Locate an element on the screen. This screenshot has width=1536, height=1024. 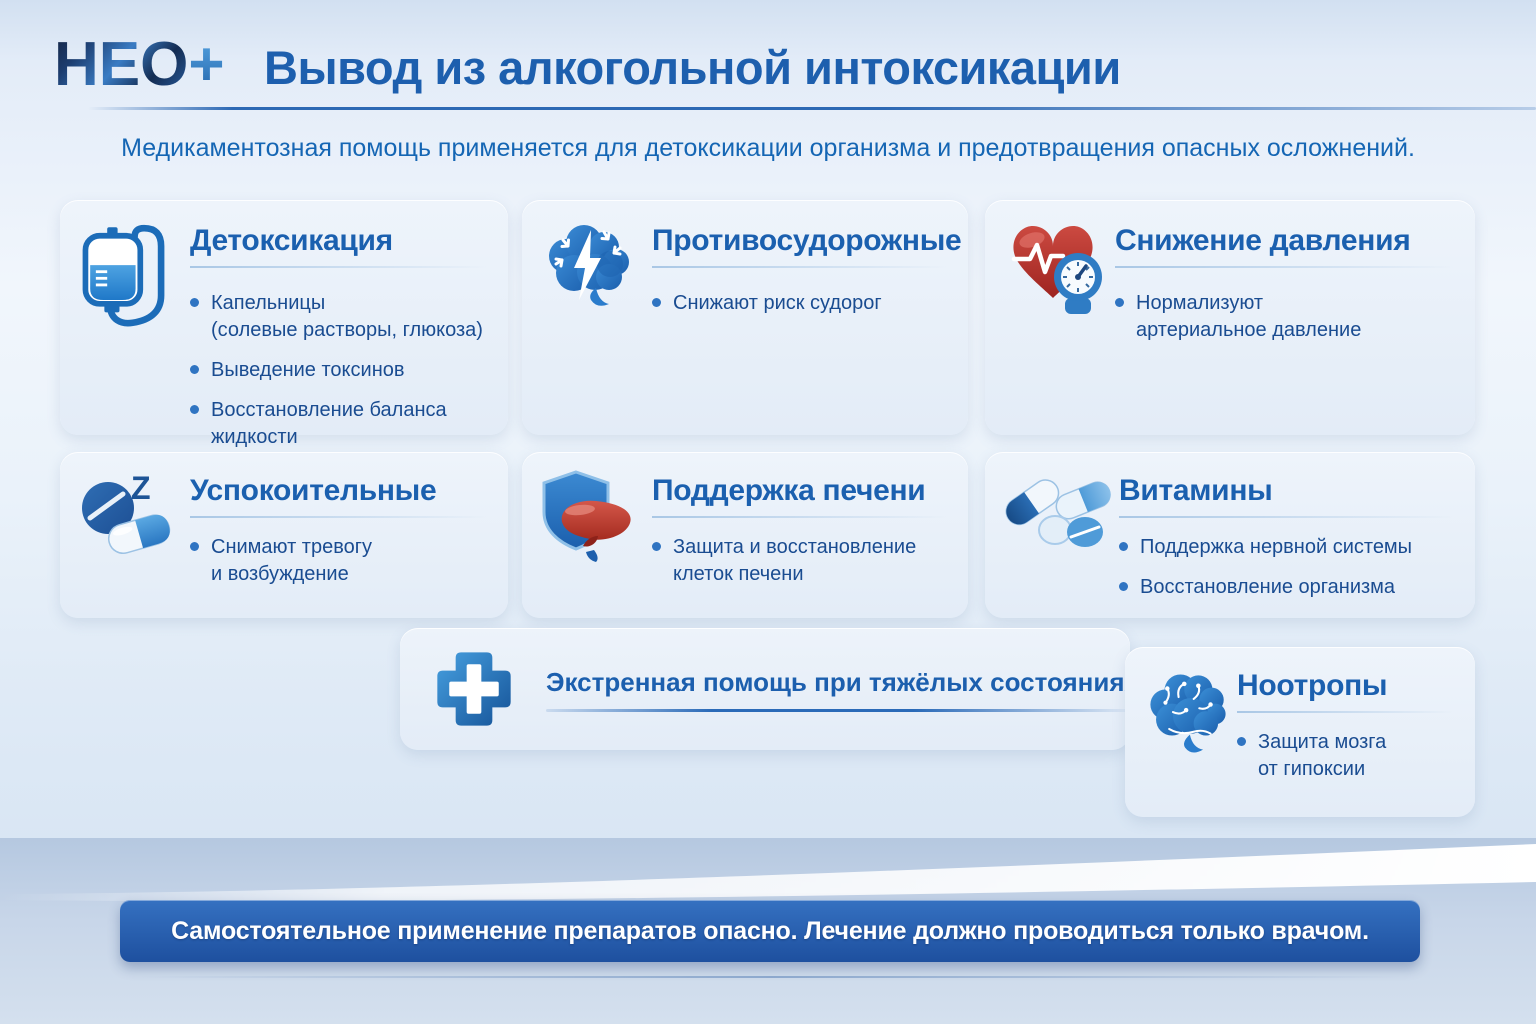
emergency-banner: Экстренная помощь при тяжёлых состояниях is located at coordinates (769, 689).